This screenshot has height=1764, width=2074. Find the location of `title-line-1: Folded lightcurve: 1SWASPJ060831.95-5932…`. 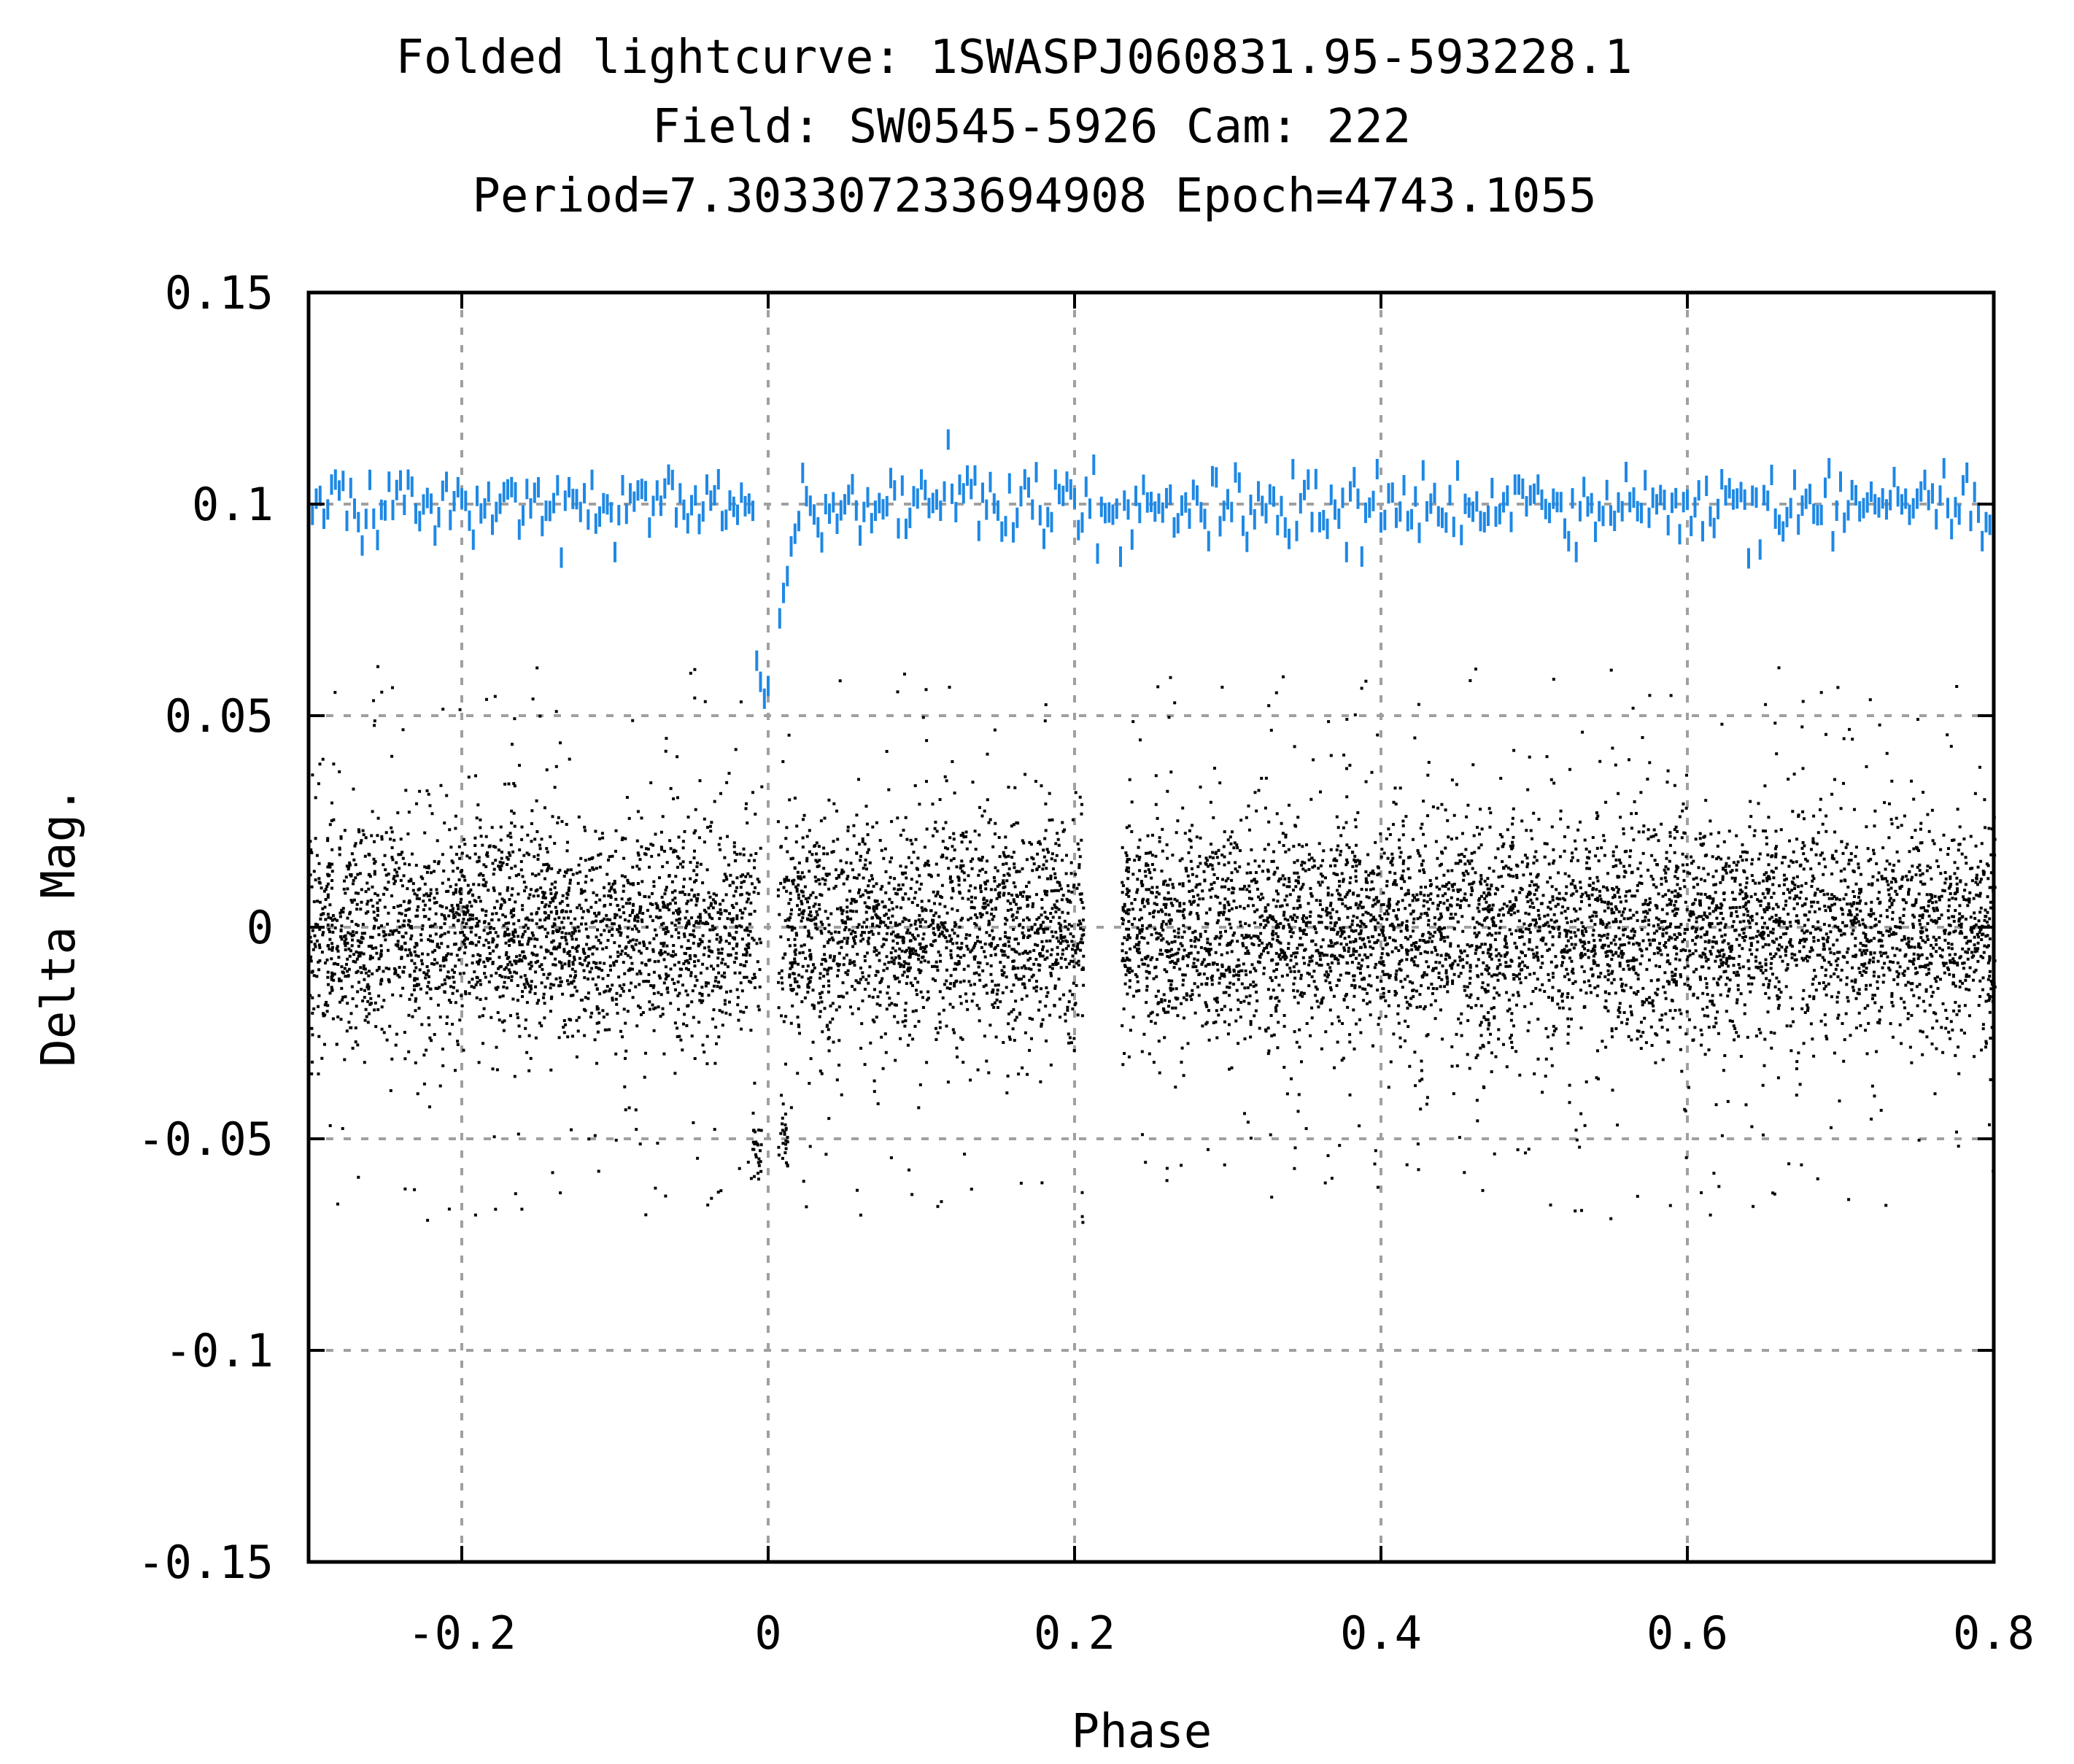

title-line-1: Folded lightcurve: 1SWASPJ060831.95-5932… is located at coordinates (1013, 58).